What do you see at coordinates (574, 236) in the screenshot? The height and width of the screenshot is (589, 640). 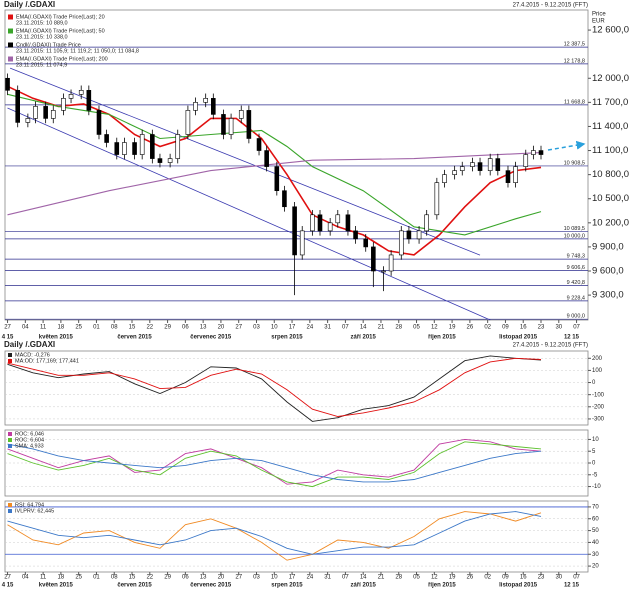 I see `level-label: 10 000,0` at bounding box center [574, 236].